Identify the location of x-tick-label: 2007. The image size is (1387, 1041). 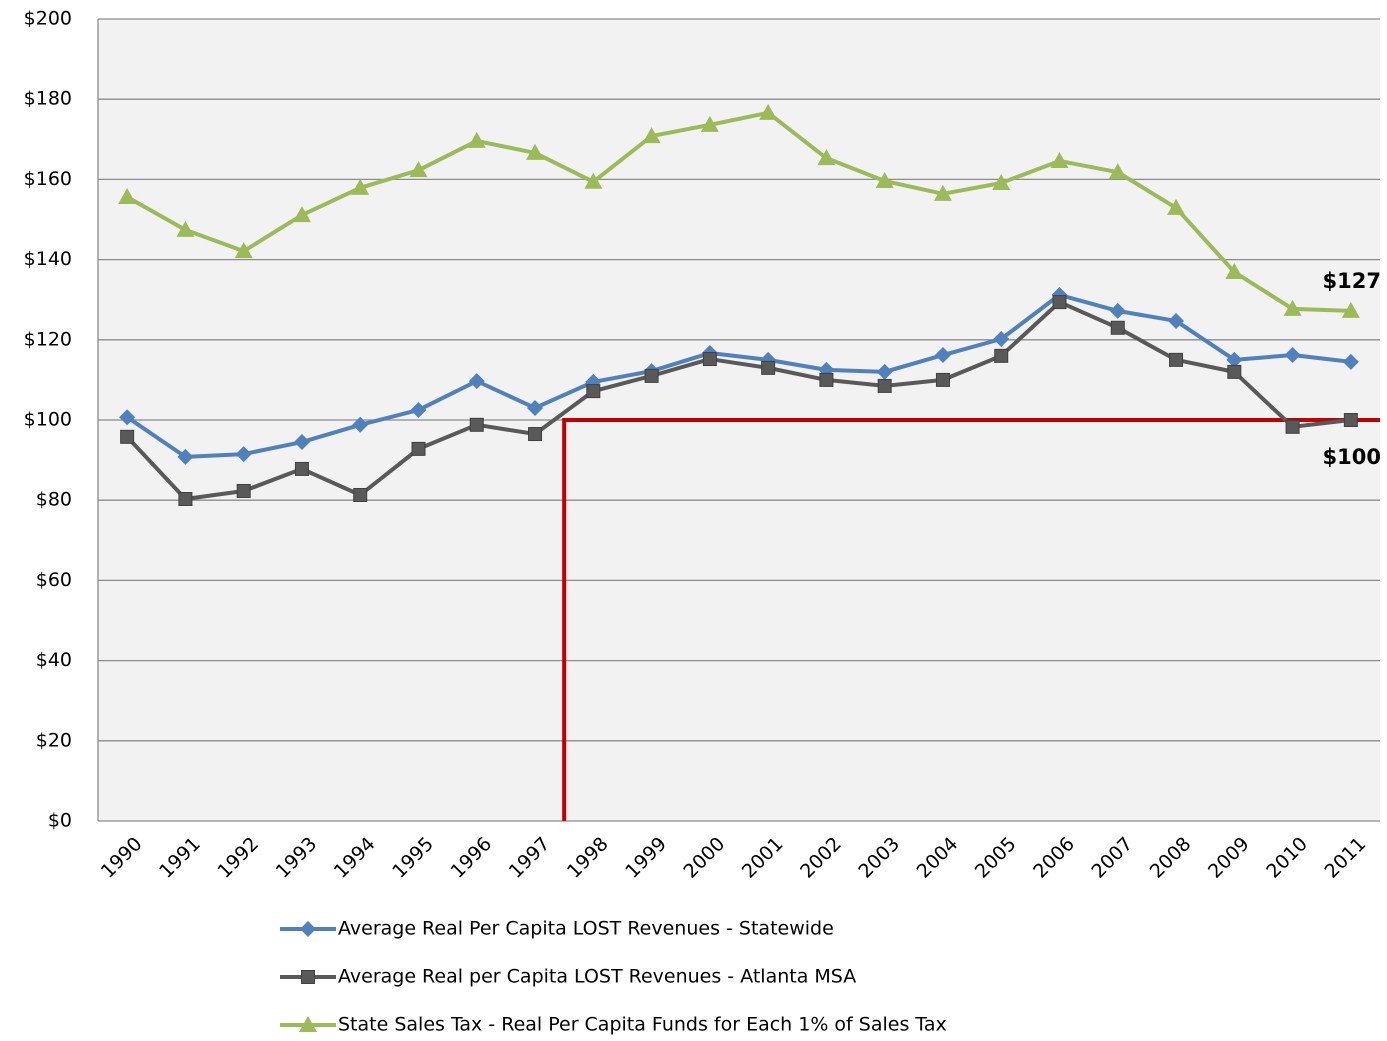
(1112, 858).